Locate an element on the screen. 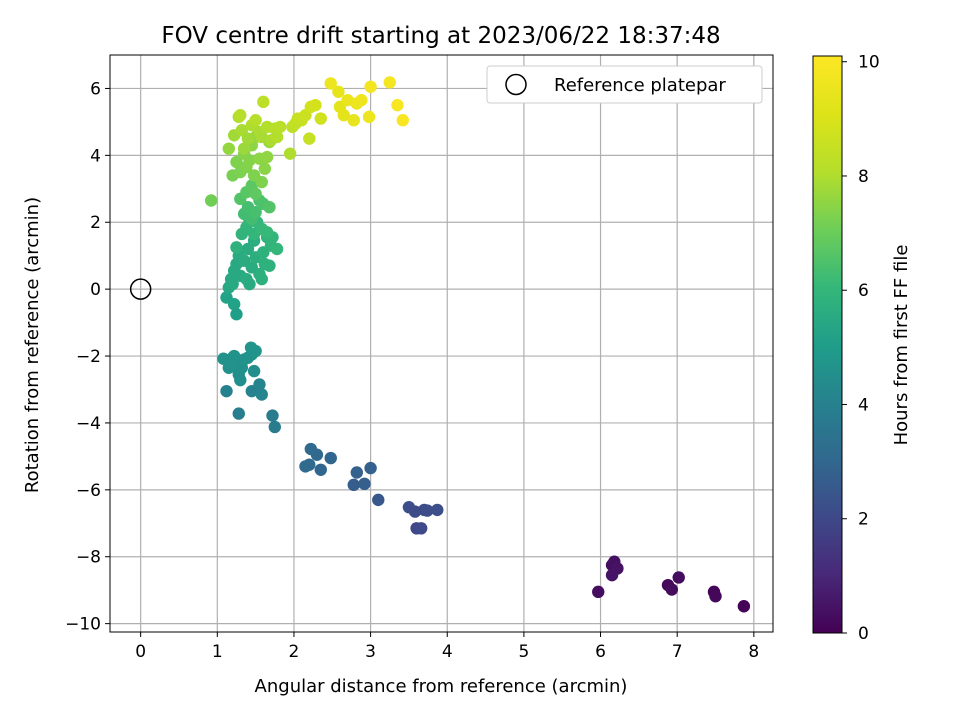  x-tick-label: 5 is located at coordinates (523, 652).